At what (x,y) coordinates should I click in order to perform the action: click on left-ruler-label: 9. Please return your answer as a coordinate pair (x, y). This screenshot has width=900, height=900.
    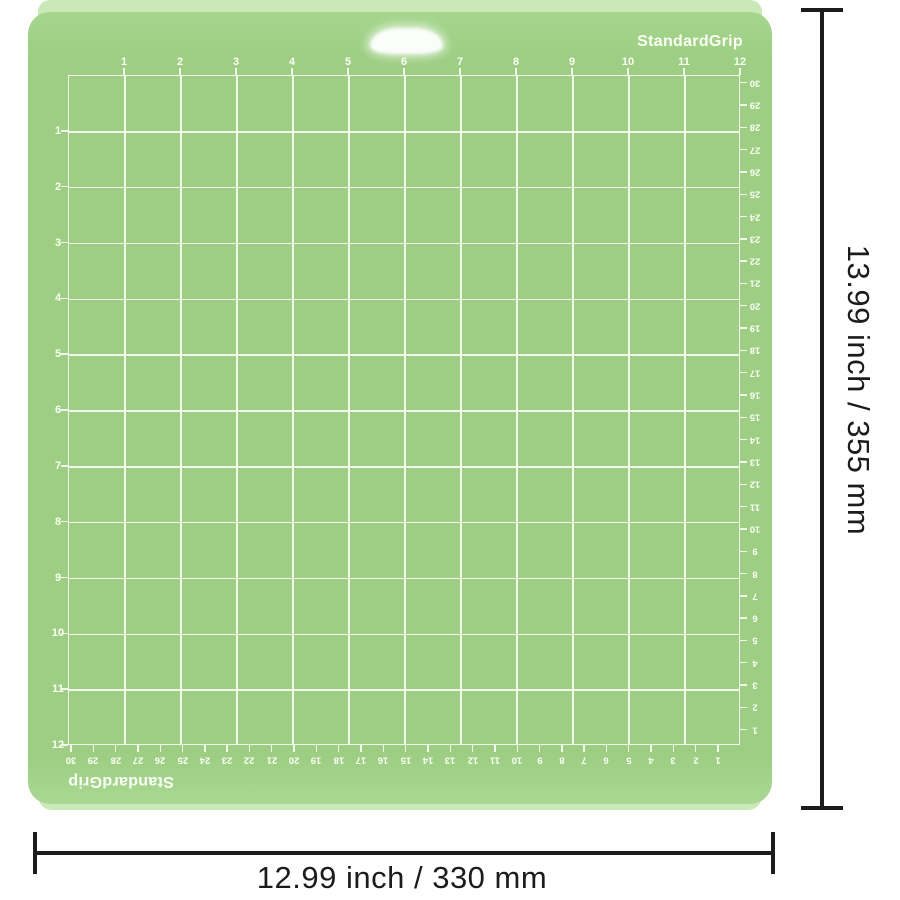
    Looking at the image, I should click on (58, 577).